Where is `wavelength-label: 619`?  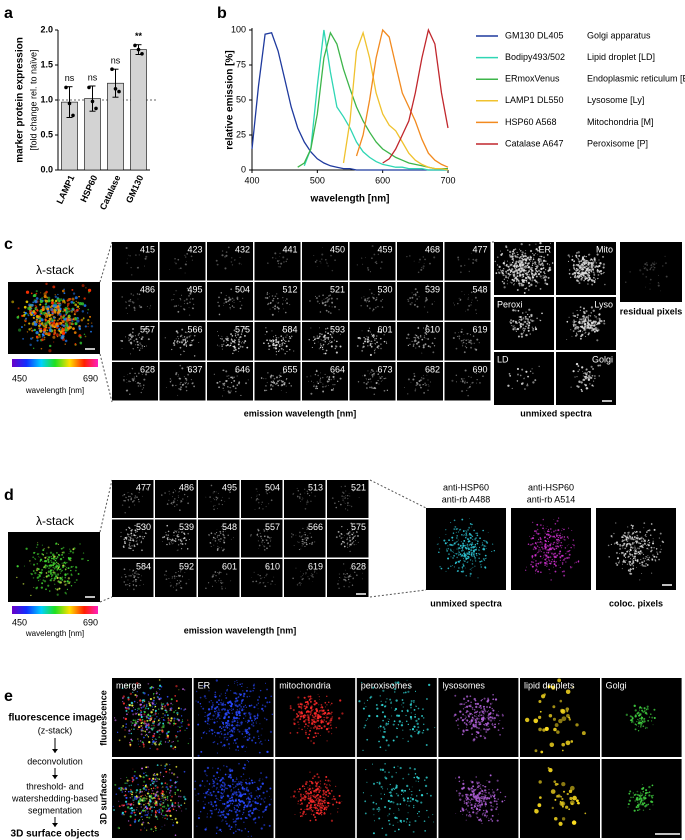 wavelength-label: 619 is located at coordinates (315, 566).